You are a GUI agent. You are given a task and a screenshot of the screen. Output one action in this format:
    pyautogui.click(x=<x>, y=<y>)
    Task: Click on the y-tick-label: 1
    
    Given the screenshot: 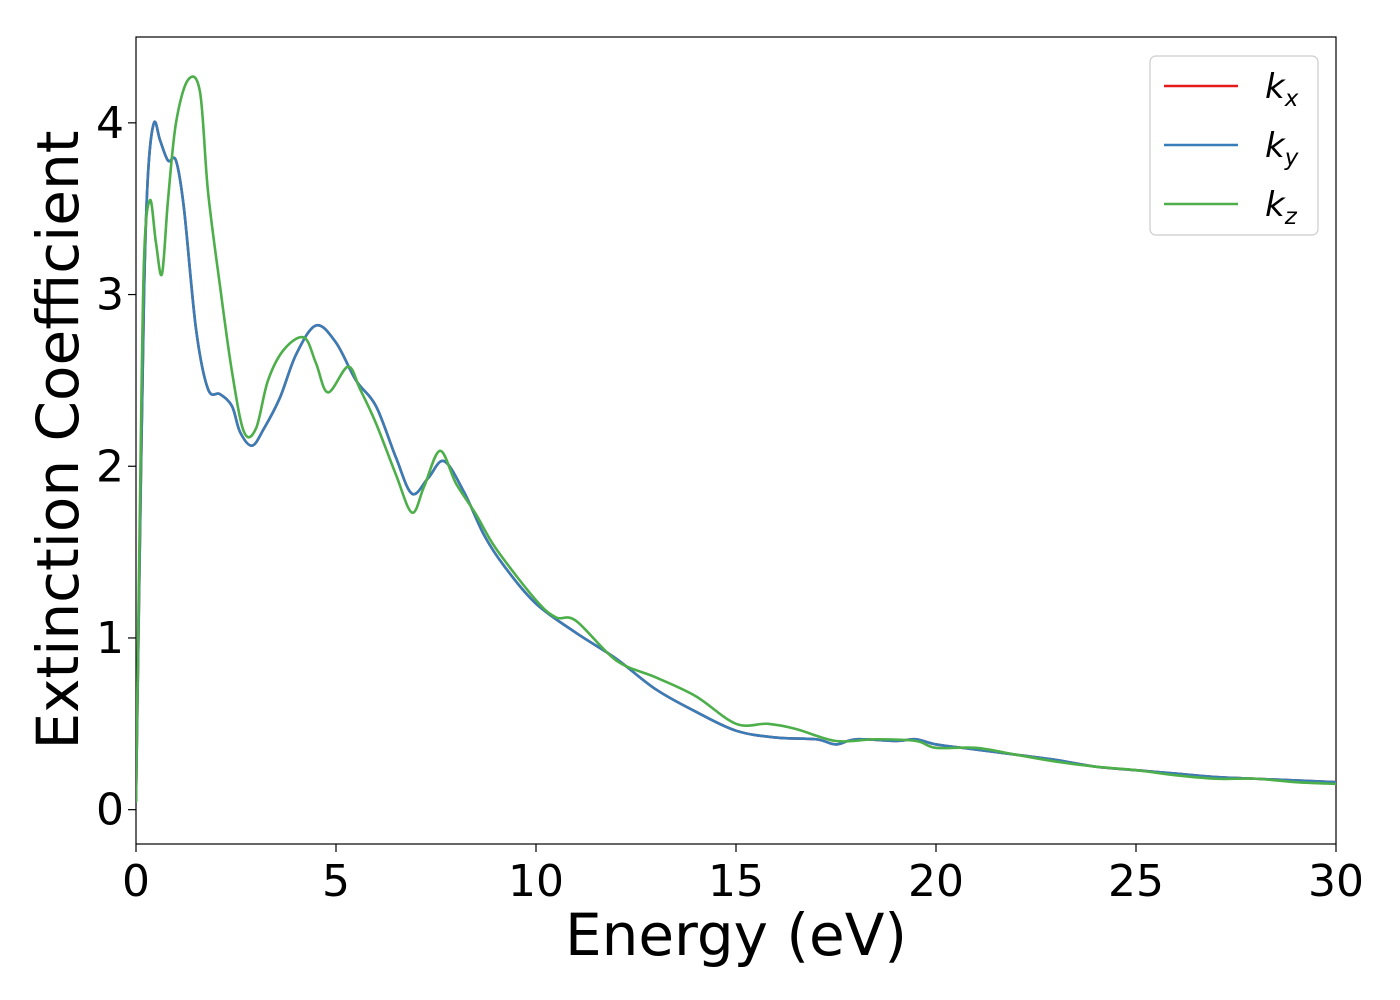 What is the action you would take?
    pyautogui.click(x=110, y=638)
    